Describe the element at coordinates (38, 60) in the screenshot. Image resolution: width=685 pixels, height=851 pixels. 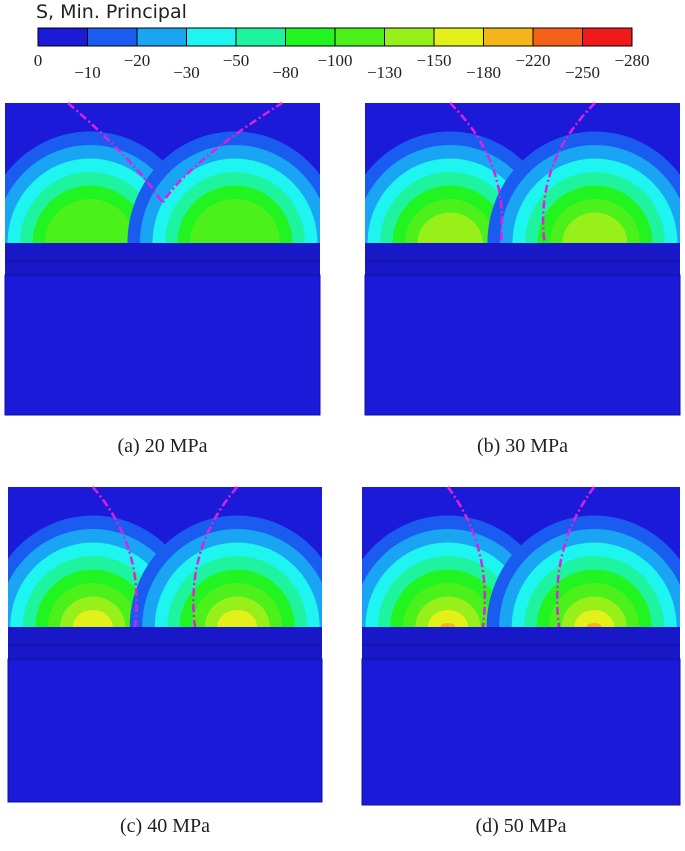
I see `legend-label: 0` at that location.